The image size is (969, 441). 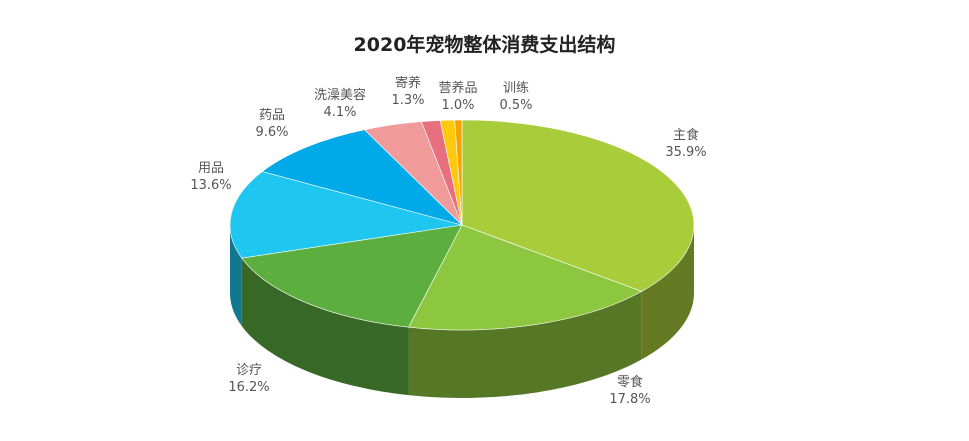 What do you see at coordinates (686, 152) in the screenshot?
I see `slice-value: 35.9%` at bounding box center [686, 152].